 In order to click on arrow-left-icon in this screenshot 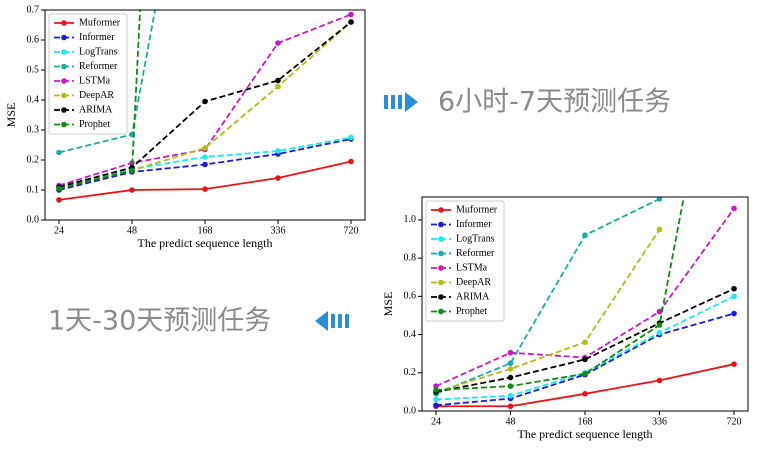, I will do `click(332, 321)`.